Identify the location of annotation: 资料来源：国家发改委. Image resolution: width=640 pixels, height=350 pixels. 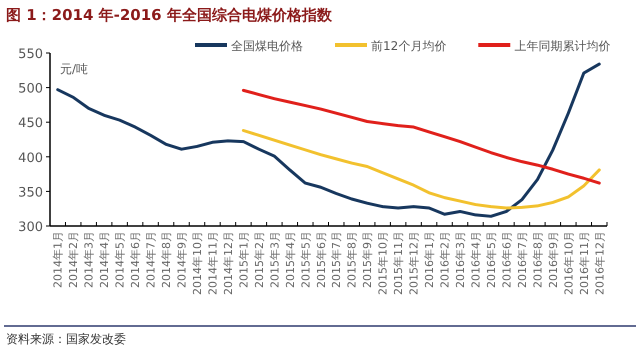
(66, 339).